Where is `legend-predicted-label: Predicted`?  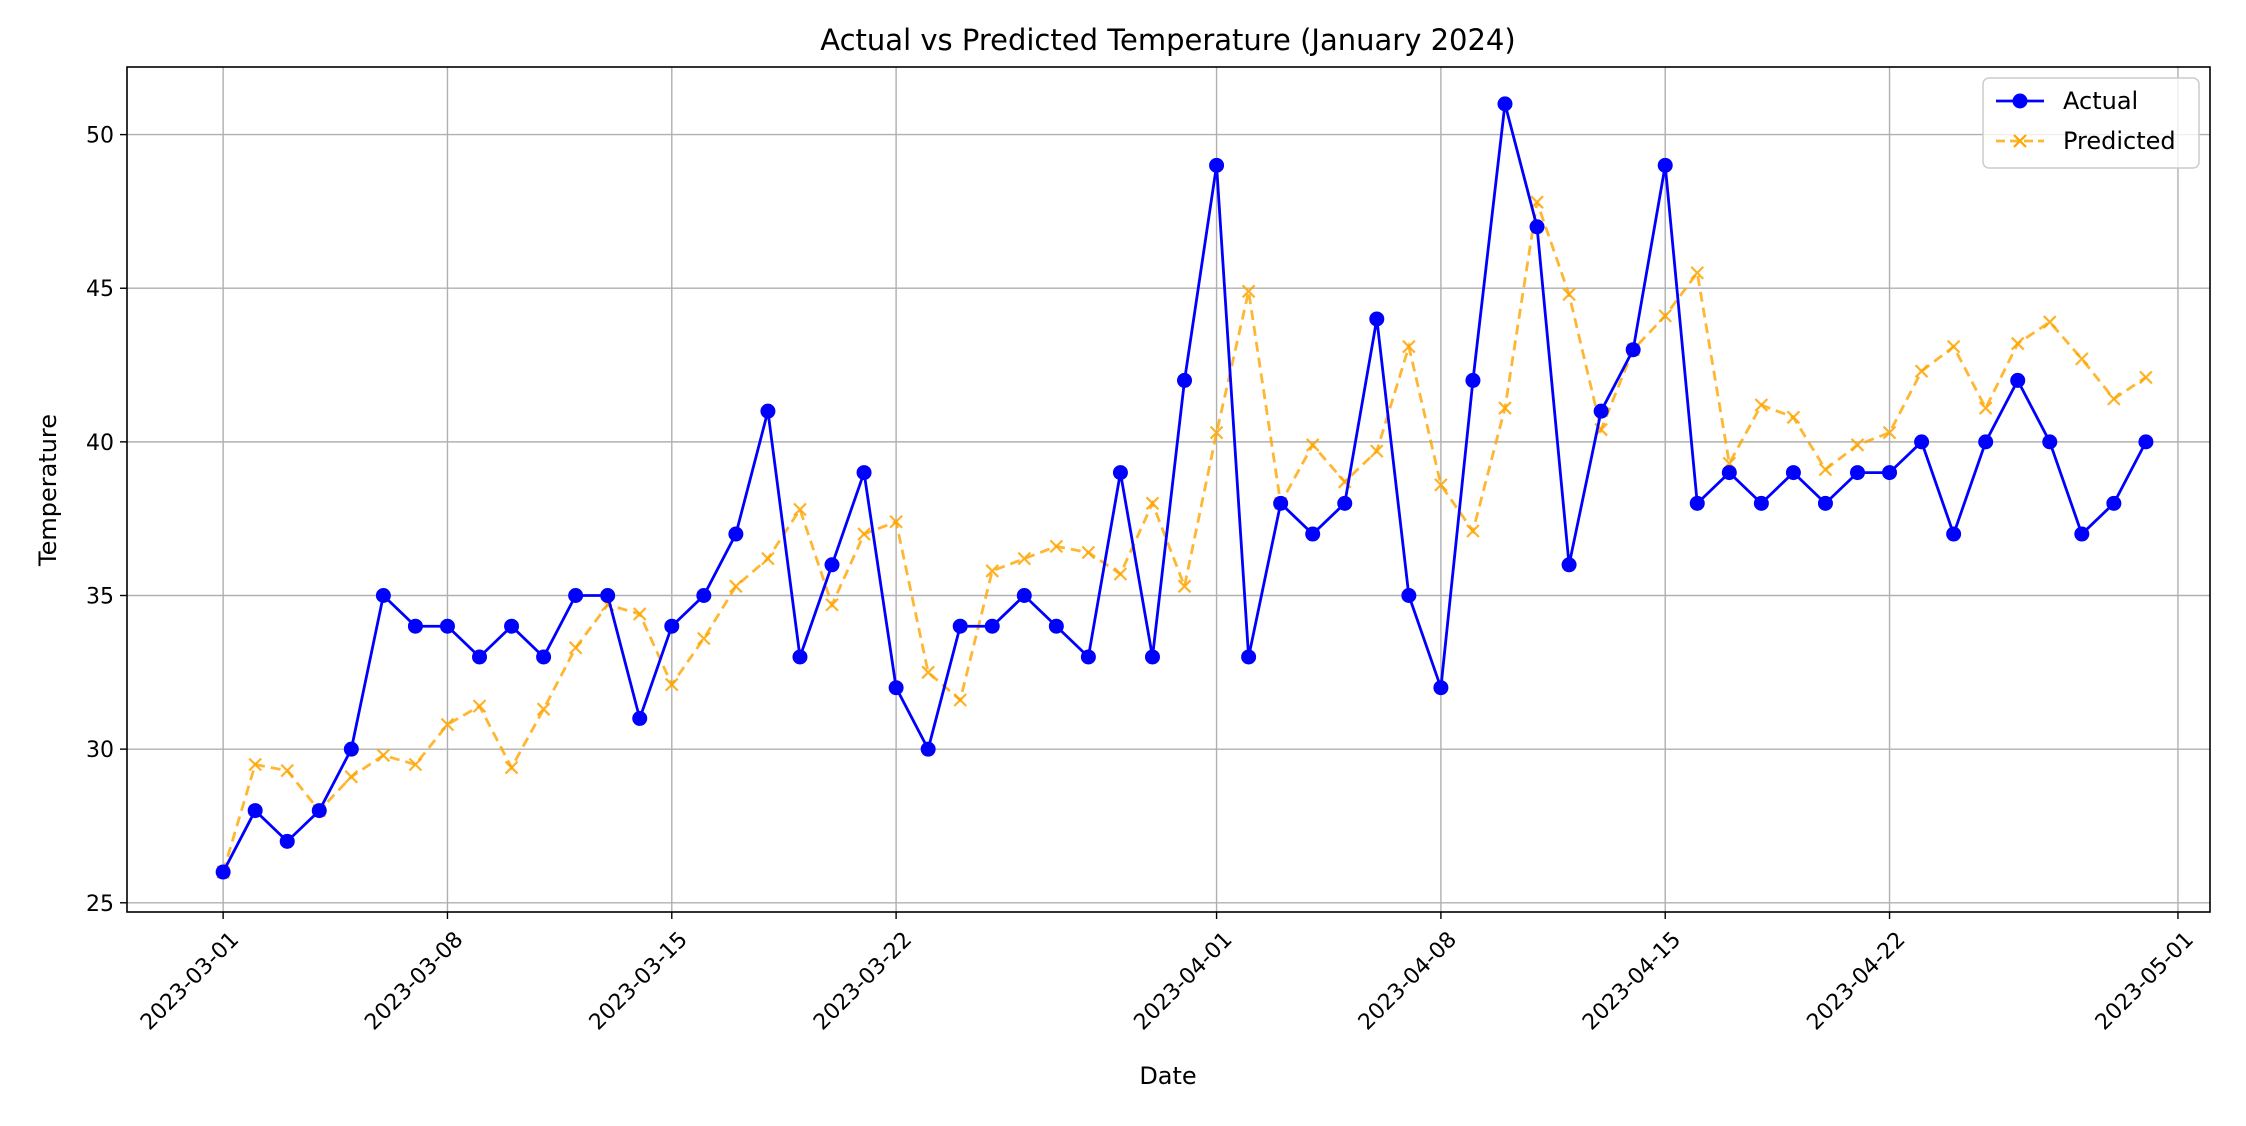 legend-predicted-label: Predicted is located at coordinates (2119, 141).